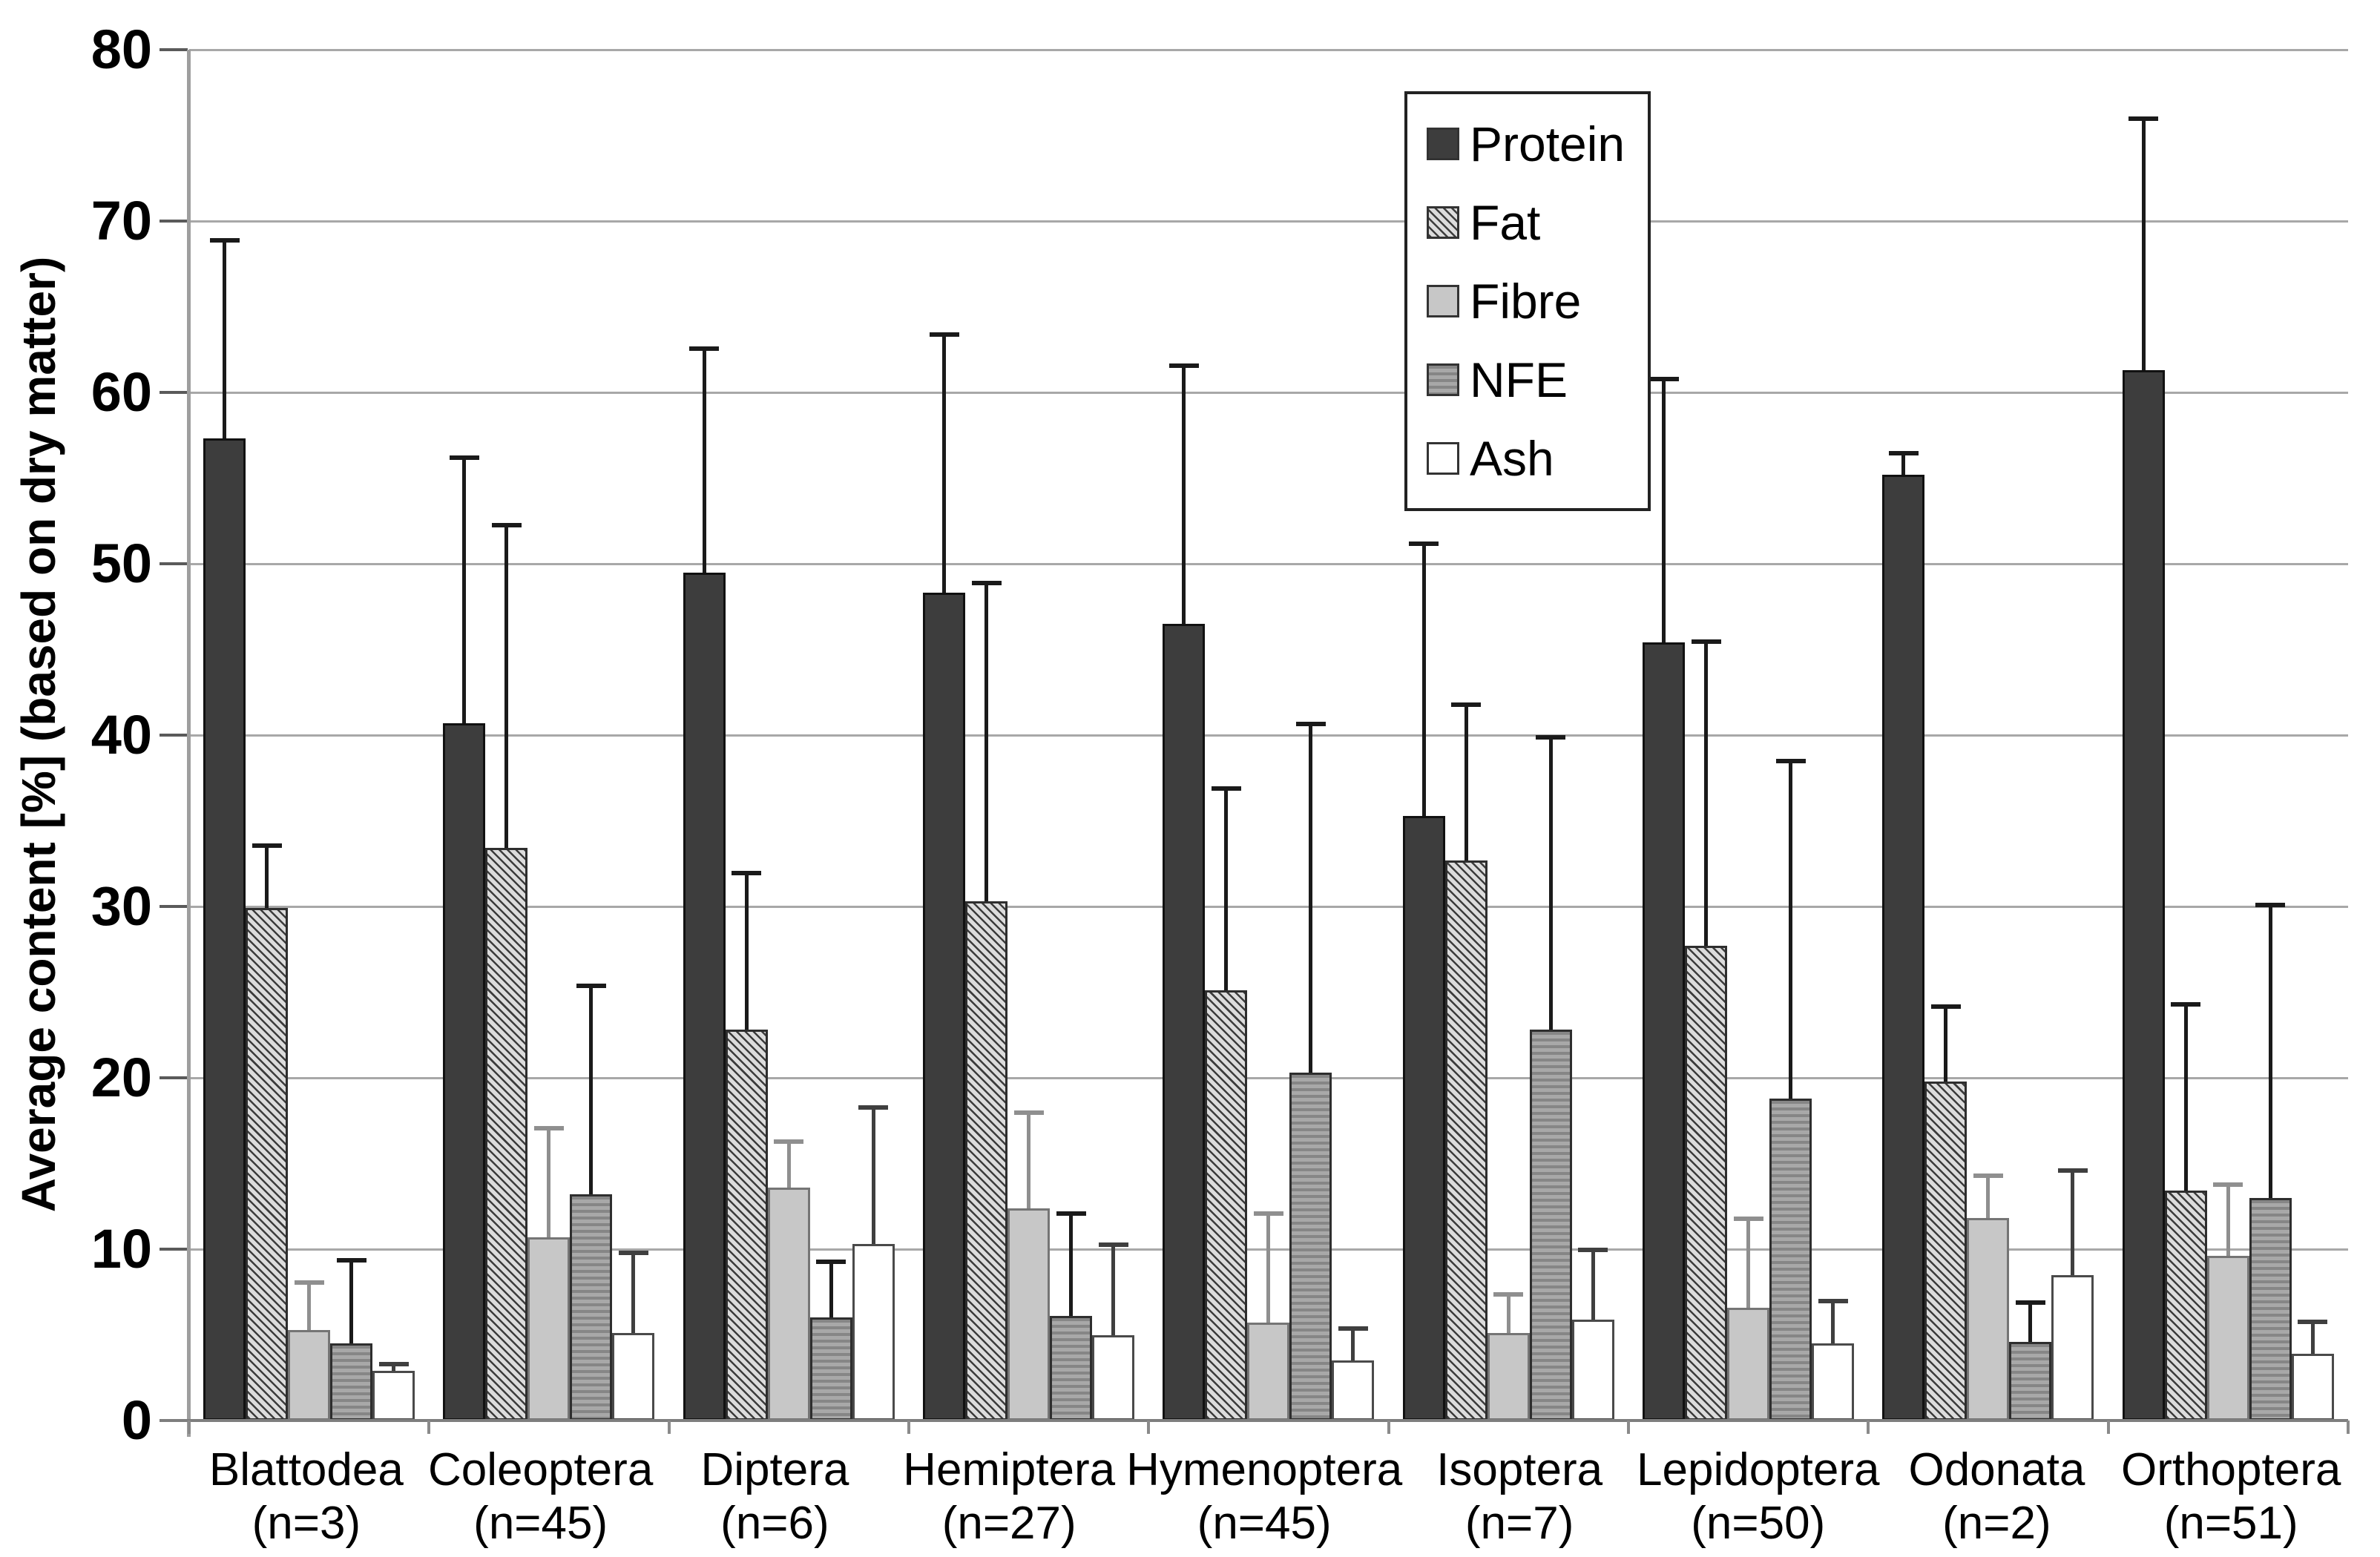 The image size is (2380, 1557). What do you see at coordinates (1759, 1469) in the screenshot?
I see `x-category-name: Lepidoptera` at bounding box center [1759, 1469].